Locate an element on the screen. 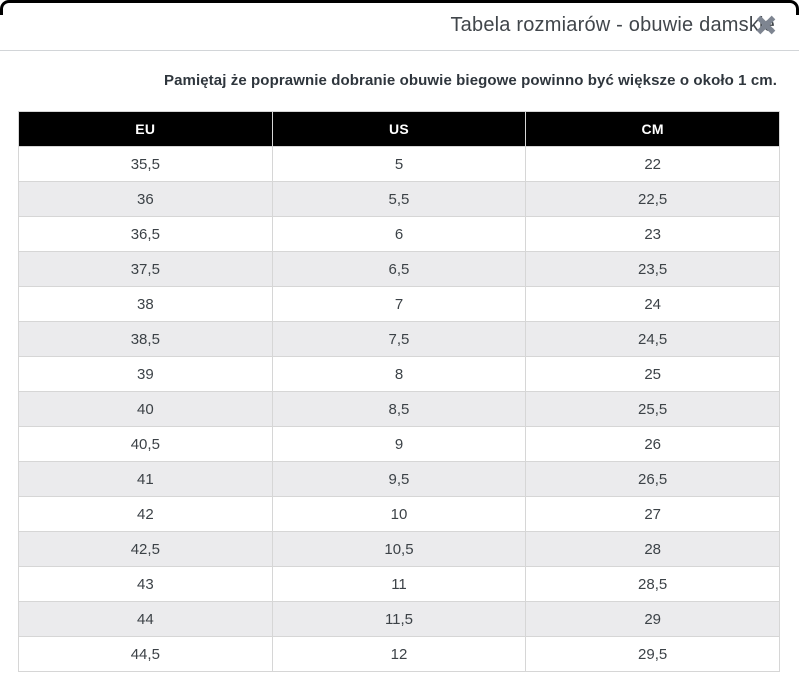  size-cell: 10,5 is located at coordinates (399, 549).